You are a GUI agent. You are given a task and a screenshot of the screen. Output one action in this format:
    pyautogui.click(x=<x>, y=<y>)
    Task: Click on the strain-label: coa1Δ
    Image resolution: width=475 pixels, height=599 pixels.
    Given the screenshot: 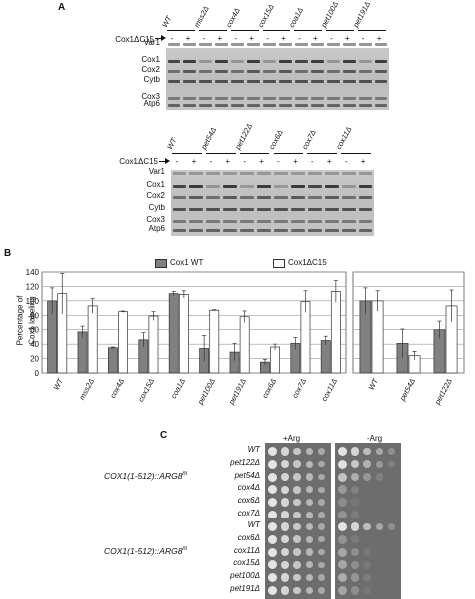 What is the action you would take?
    pyautogui.click(x=296, y=17)
    